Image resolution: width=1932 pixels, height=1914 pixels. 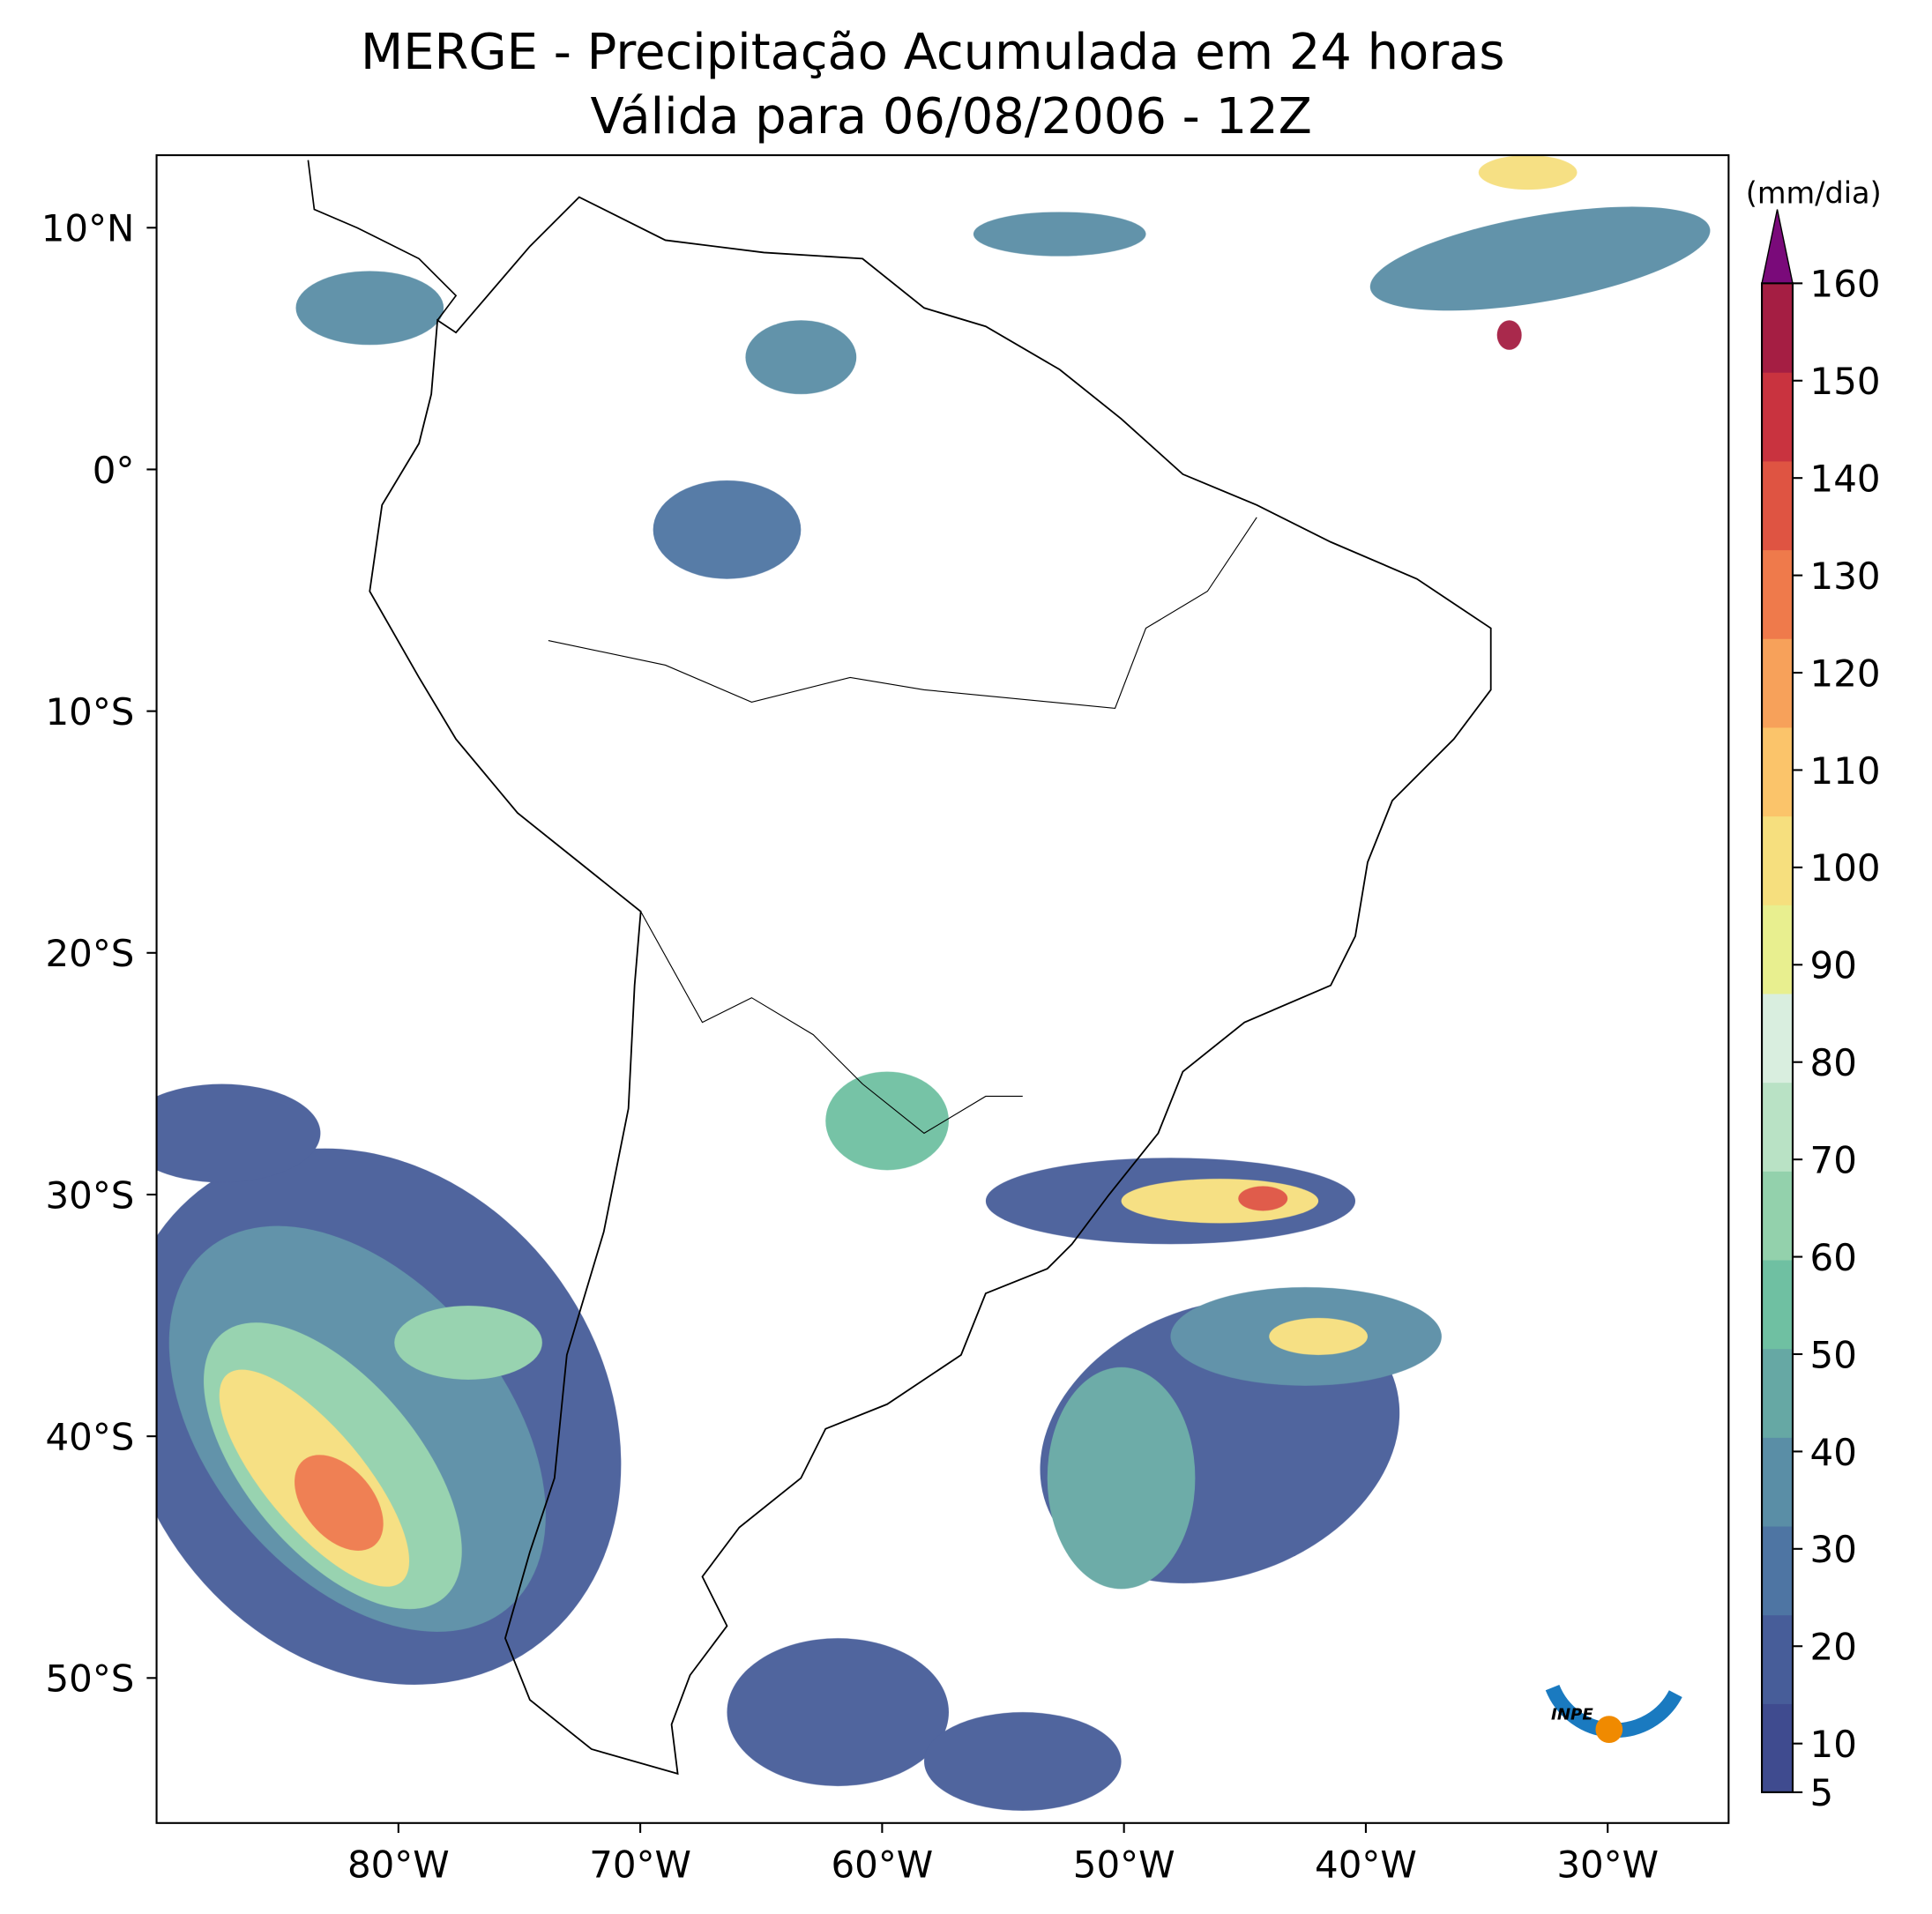 What do you see at coordinates (1845, 673) in the screenshot?
I see `colorbar-tick-label: 120` at bounding box center [1845, 673].